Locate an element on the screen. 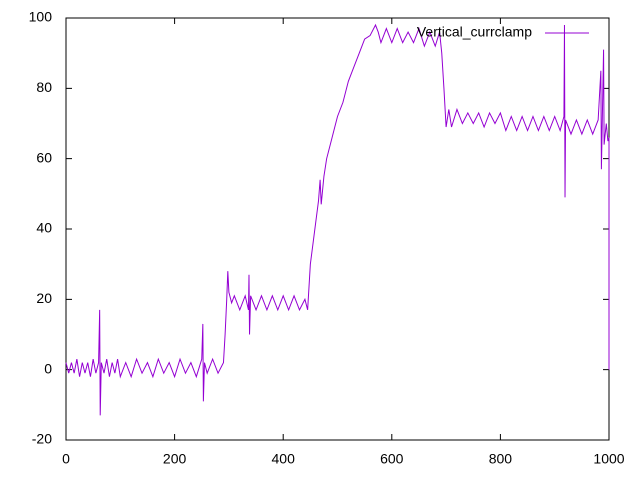  y-tick-label: 60 is located at coordinates (44, 157).